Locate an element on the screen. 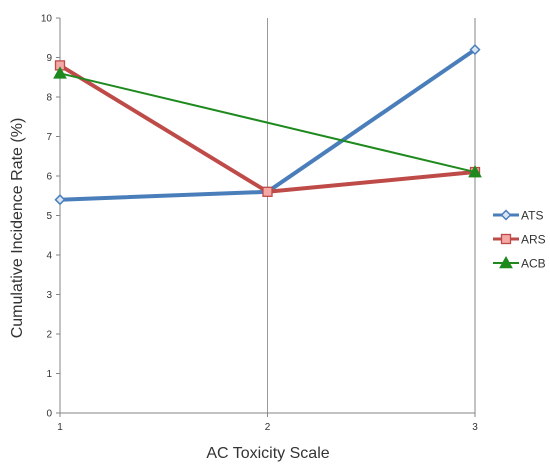 The height and width of the screenshot is (464, 550). legend-item-ars: ARS is located at coordinates (519, 240).